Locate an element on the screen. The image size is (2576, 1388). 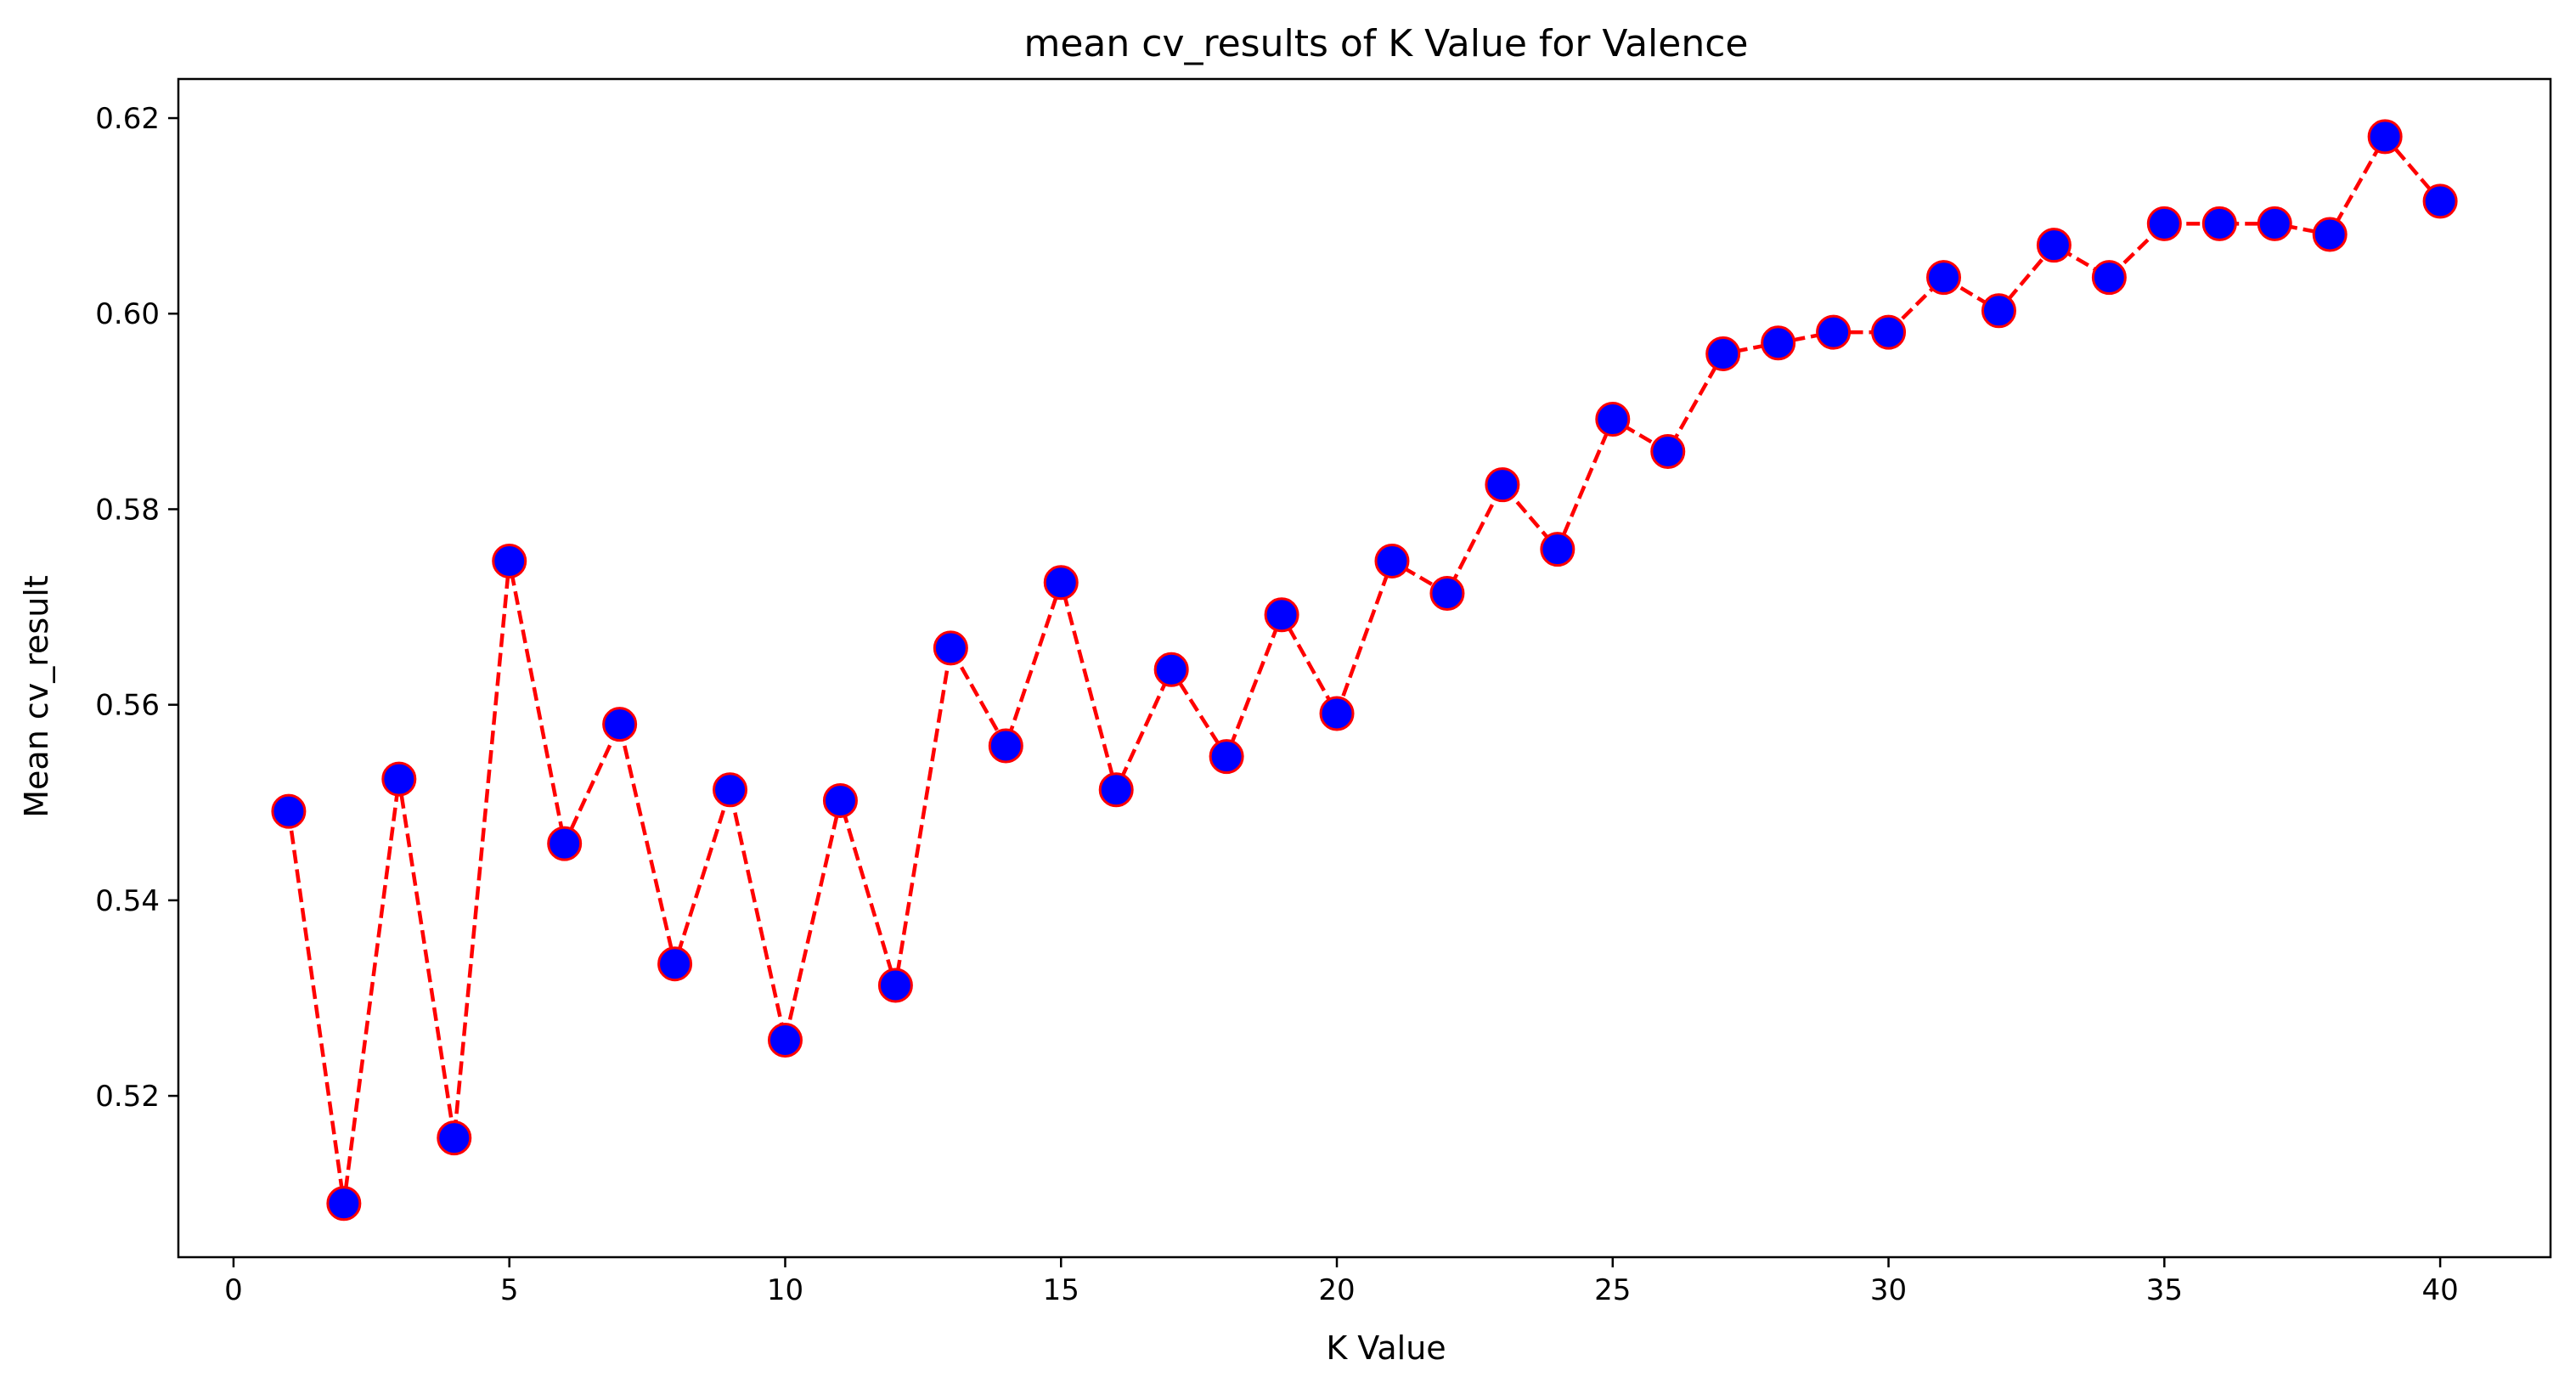
x-tick-label: 10 is located at coordinates (785, 1290).